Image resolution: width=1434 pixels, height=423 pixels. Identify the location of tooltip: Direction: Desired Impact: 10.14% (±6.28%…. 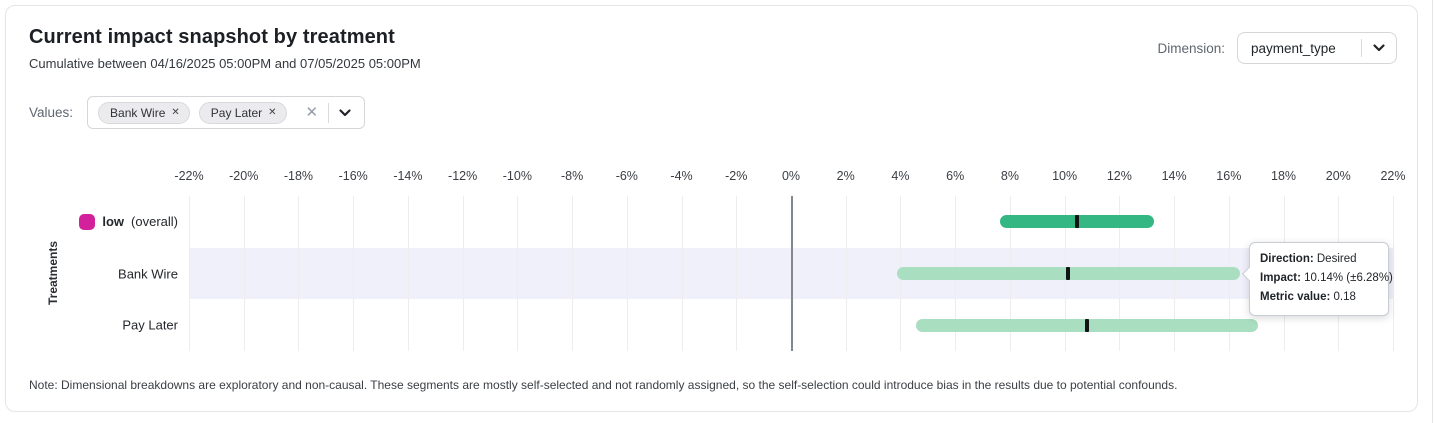
(1317, 279).